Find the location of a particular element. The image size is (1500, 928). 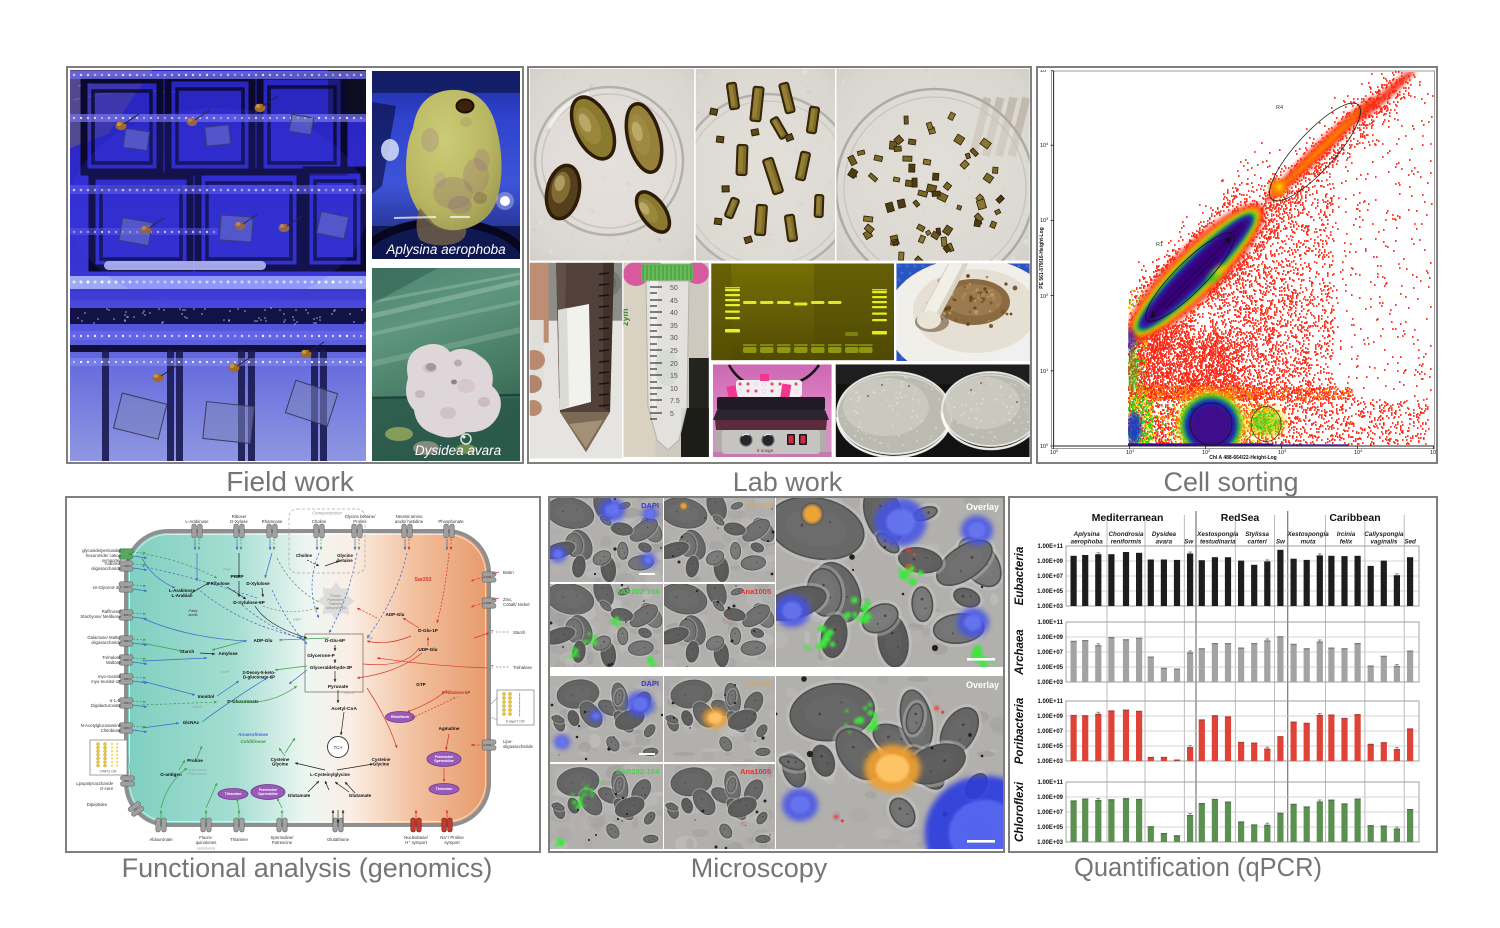

svg-text: Inositol is located at coordinates (206, 696).